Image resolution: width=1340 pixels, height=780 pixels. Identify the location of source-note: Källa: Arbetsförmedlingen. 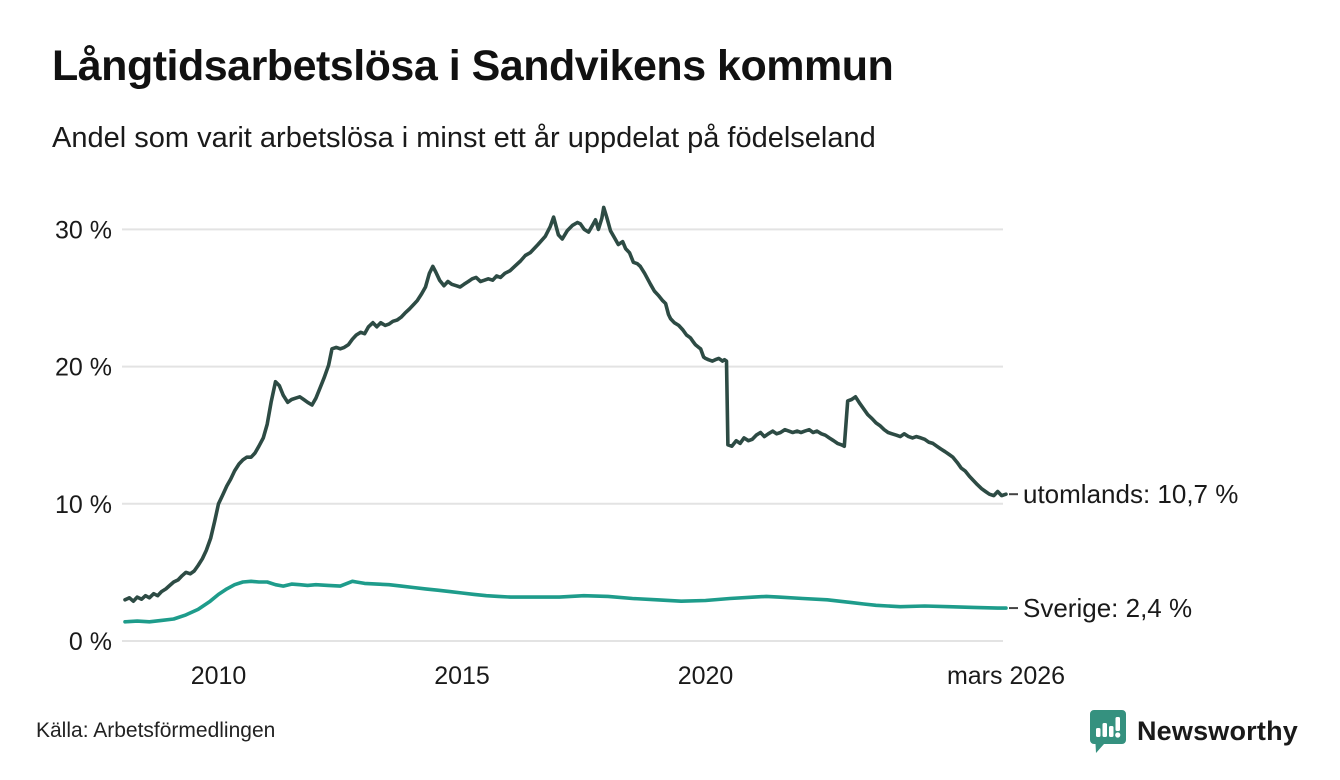
(156, 730).